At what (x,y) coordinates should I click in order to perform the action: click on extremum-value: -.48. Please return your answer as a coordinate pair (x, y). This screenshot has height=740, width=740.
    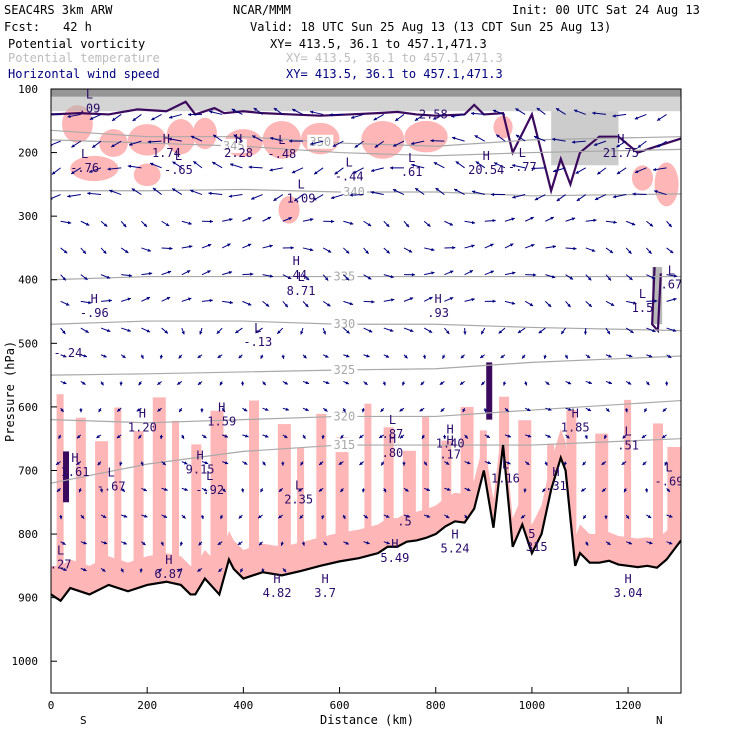
    Looking at the image, I should click on (281, 154).